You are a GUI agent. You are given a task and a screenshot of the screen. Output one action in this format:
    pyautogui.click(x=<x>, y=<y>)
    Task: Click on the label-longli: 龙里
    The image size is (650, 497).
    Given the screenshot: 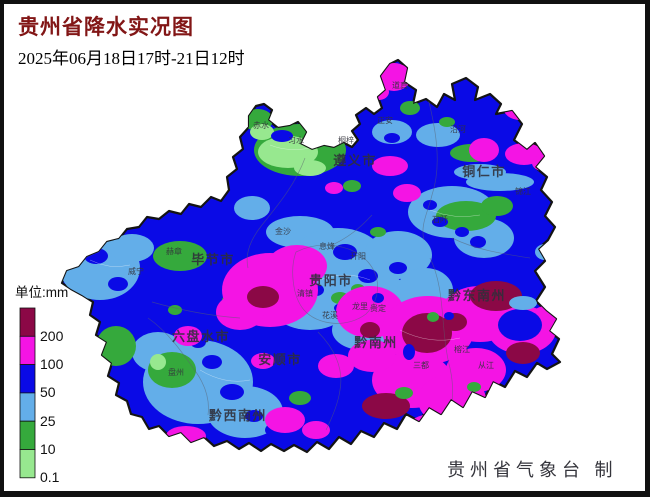 What is the action you would take?
    pyautogui.click(x=360, y=306)
    